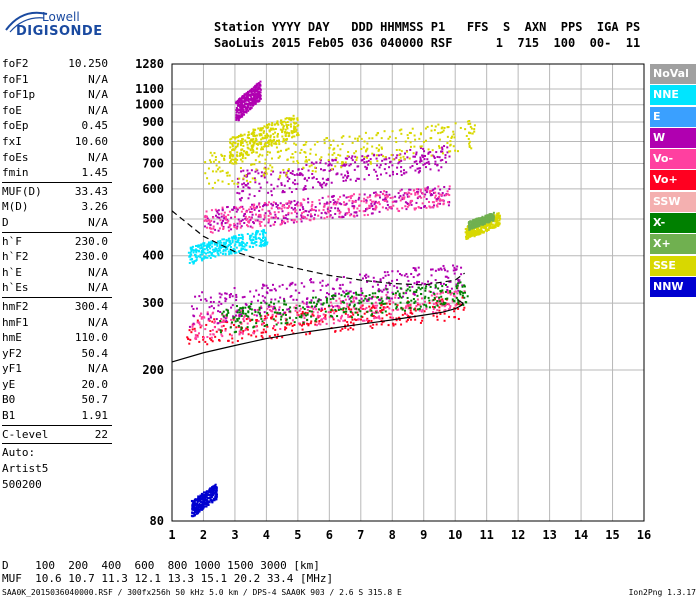 The image size is (700, 600). What do you see at coordinates (12, 353) in the screenshot?
I see `param-key: yF2` at bounding box center [12, 353].